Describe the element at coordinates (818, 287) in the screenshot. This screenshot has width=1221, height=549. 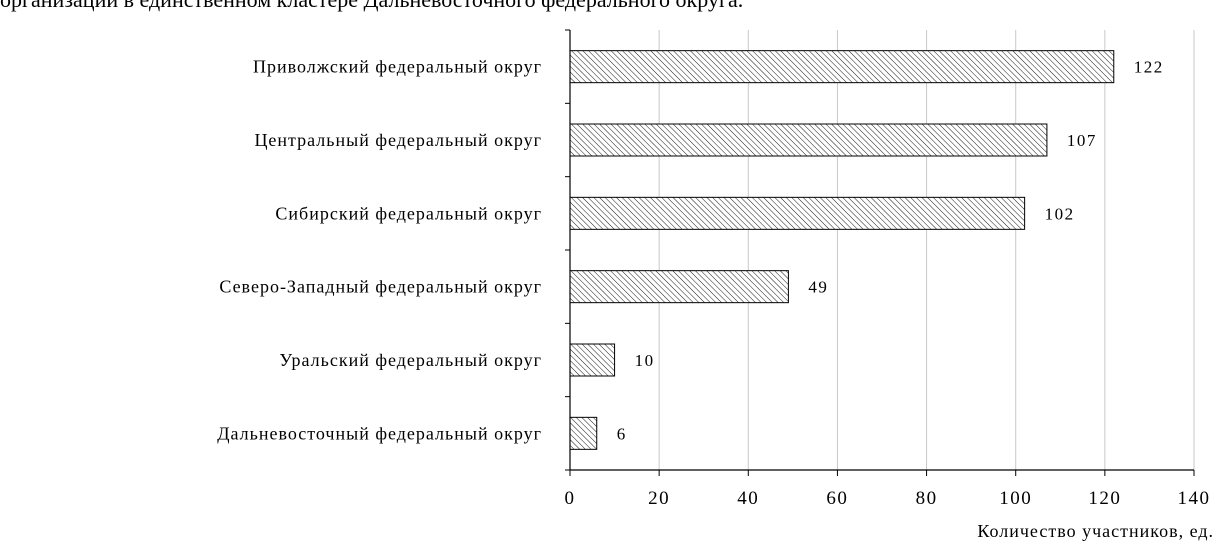
I see `value-label-3: 49` at that location.